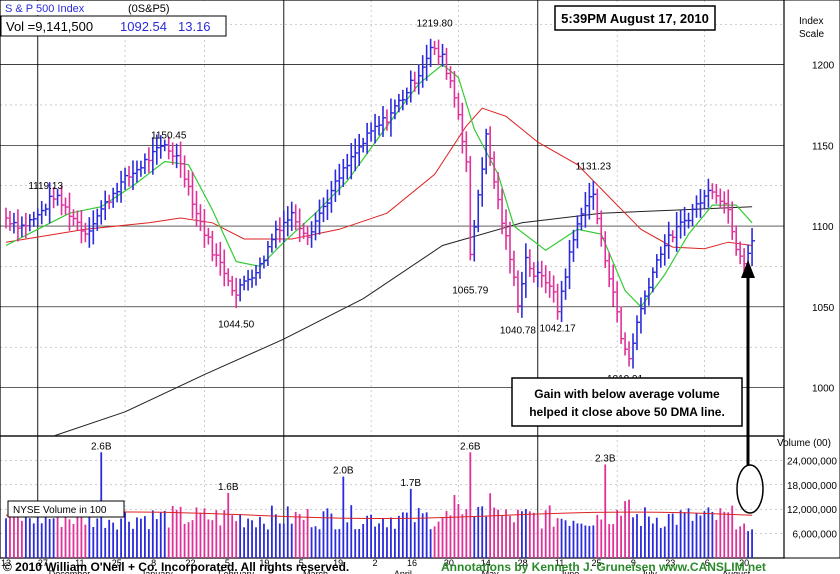  I want to click on callout-arrow-head, so click(748, 269).